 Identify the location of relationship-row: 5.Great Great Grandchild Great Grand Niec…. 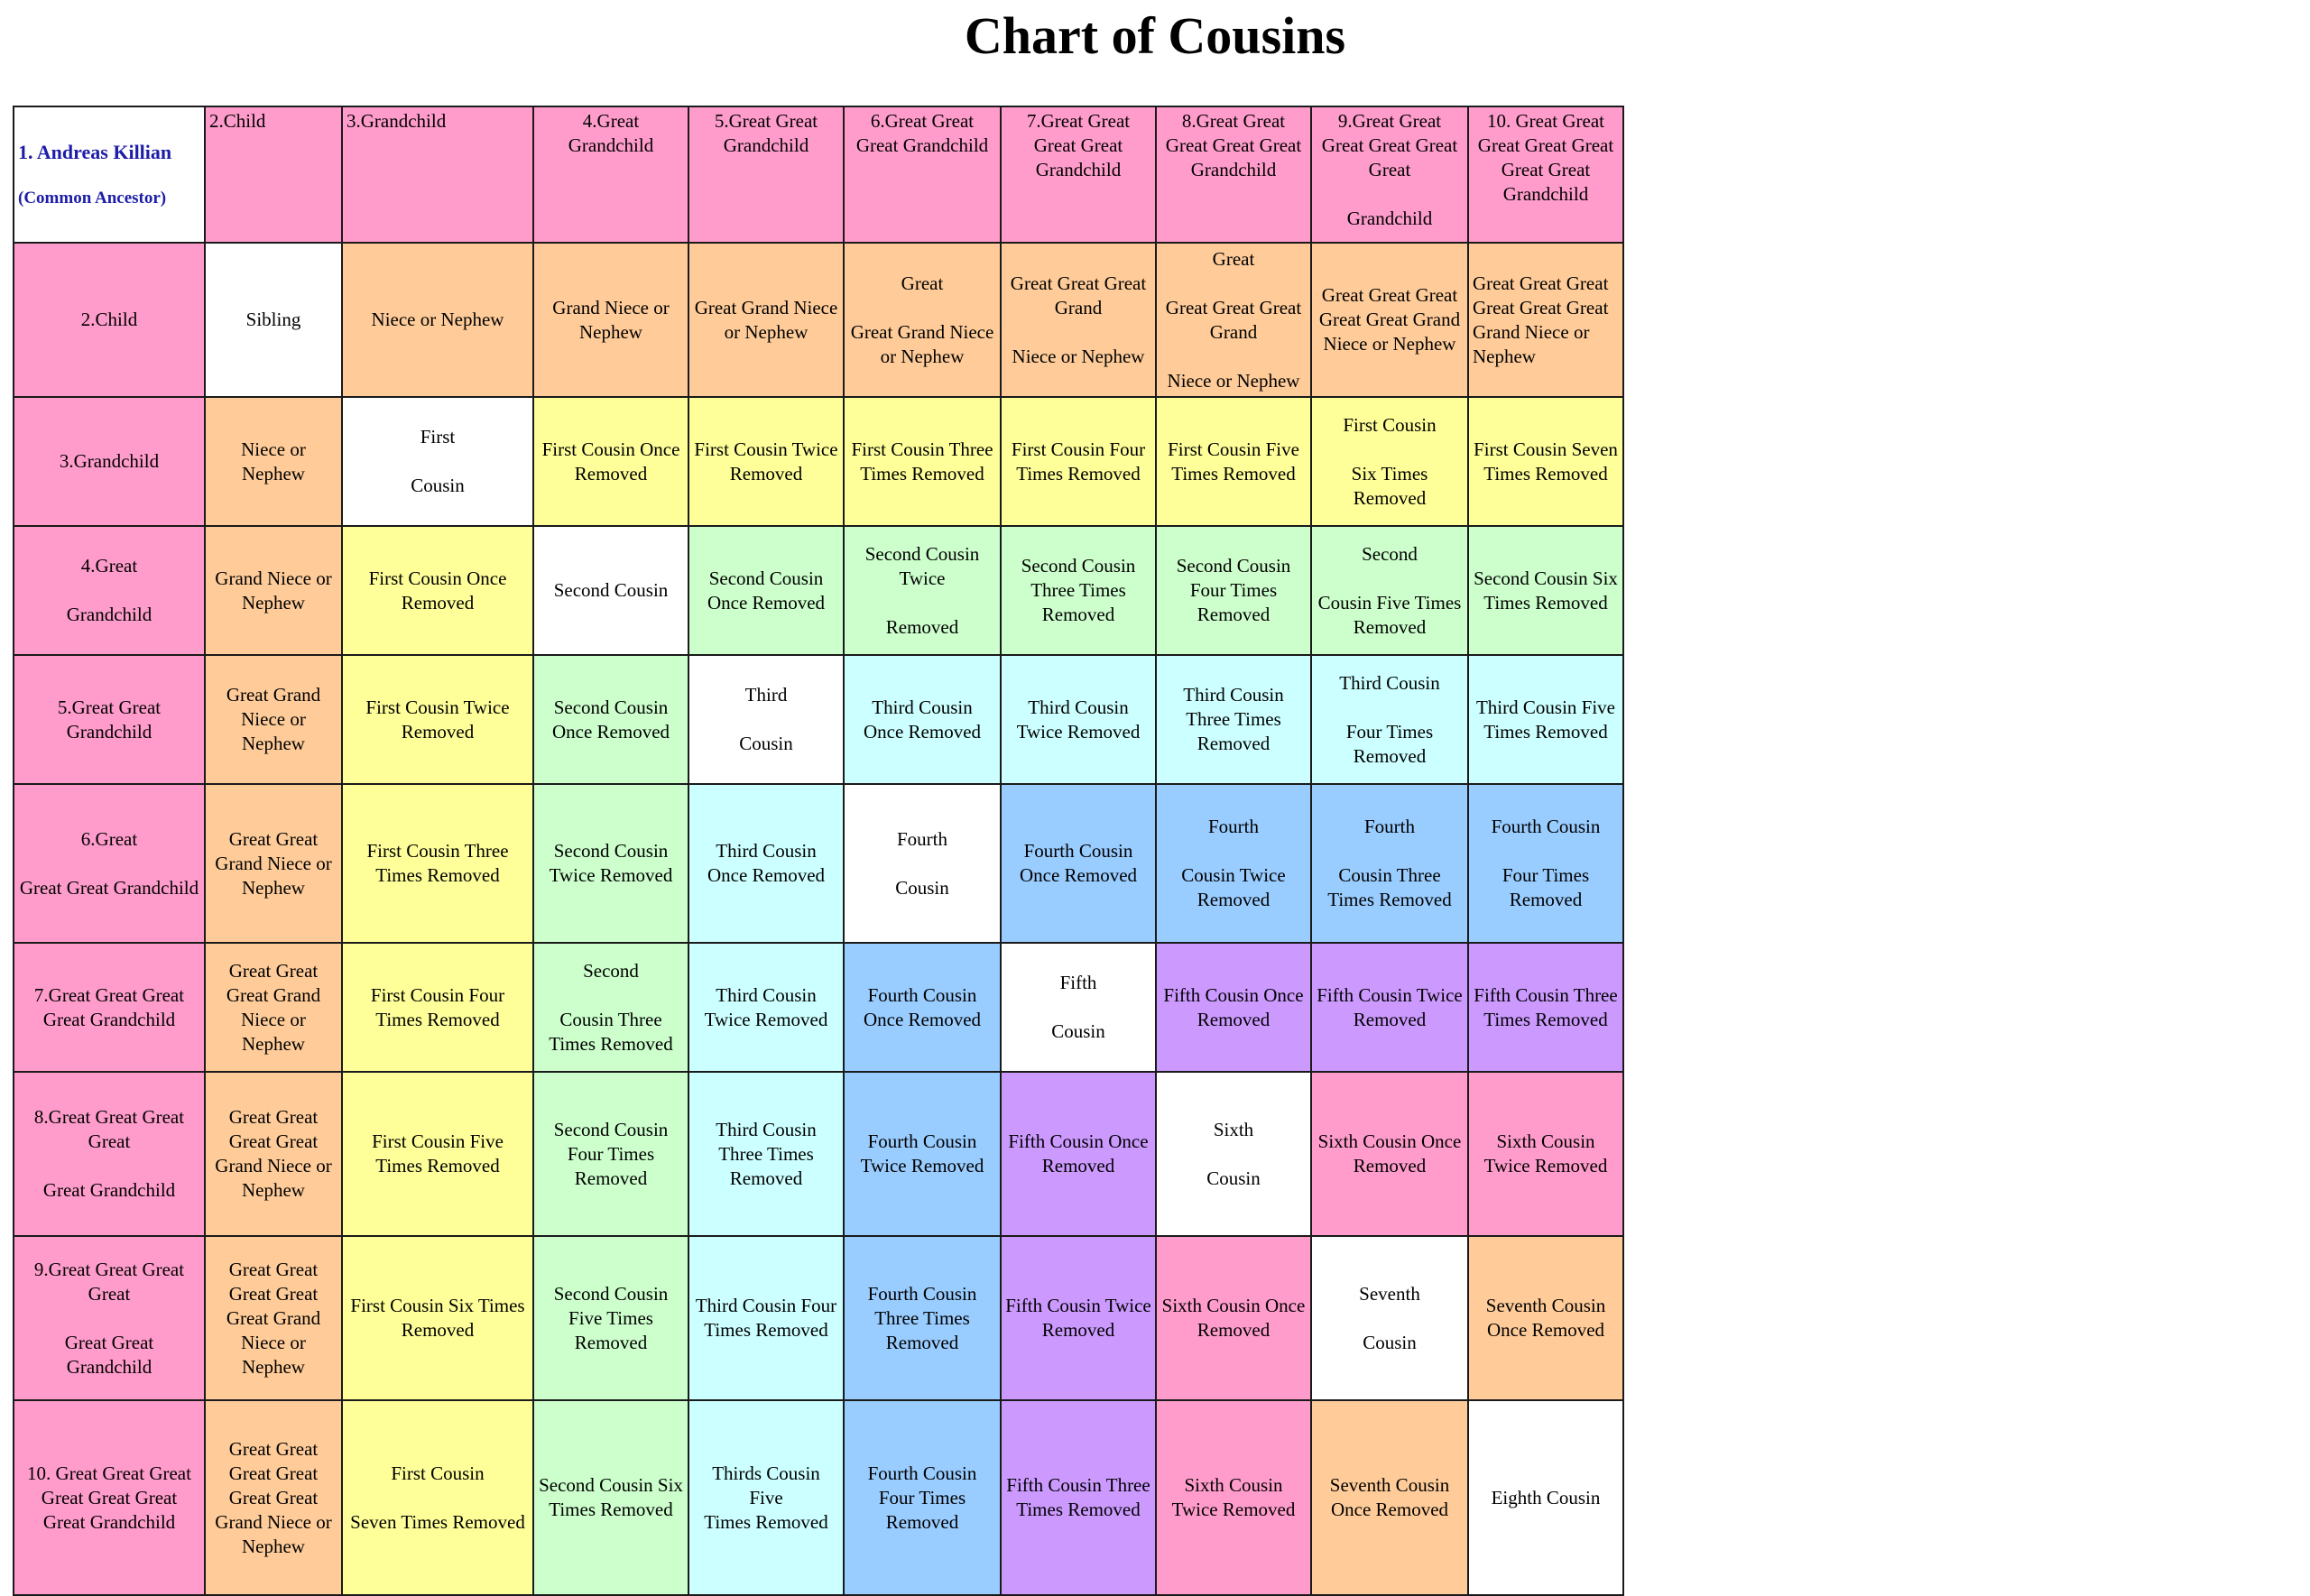
(818, 719).